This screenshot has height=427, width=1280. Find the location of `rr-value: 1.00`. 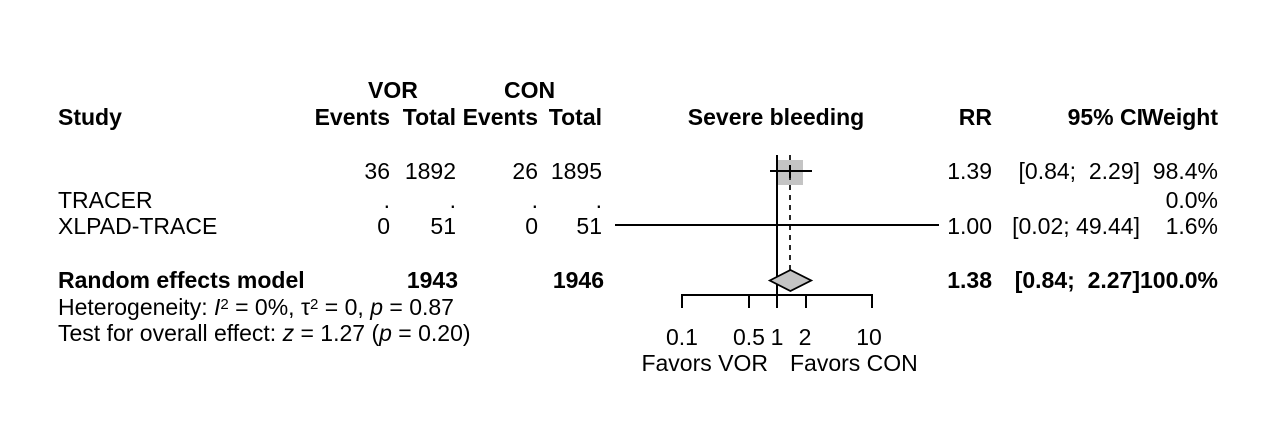

rr-value: 1.00 is located at coordinates (969, 226).